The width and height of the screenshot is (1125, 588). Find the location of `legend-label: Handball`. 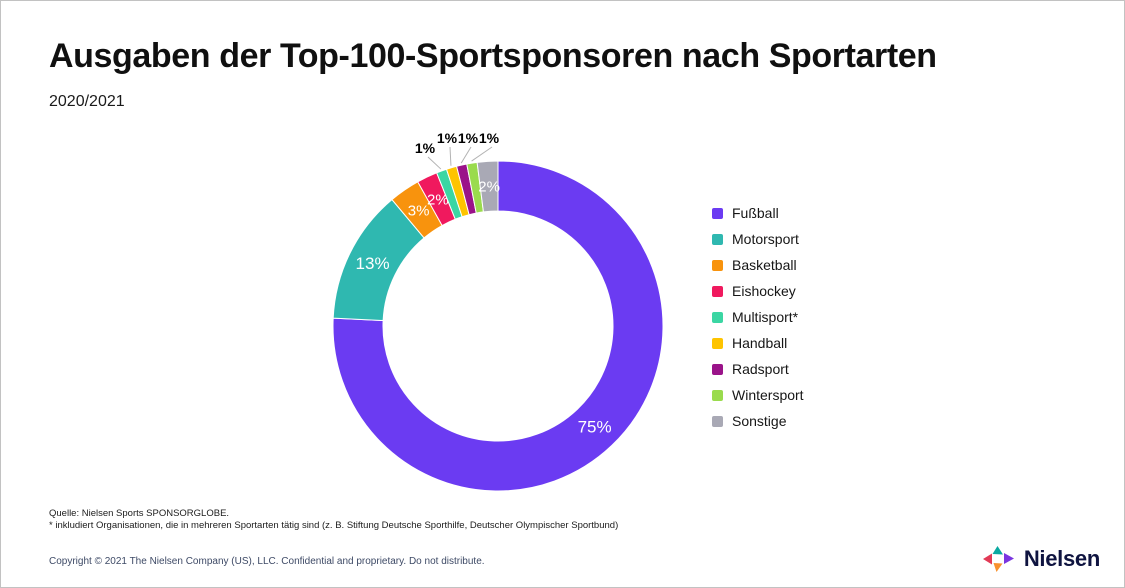

legend-label: Handball is located at coordinates (760, 343).